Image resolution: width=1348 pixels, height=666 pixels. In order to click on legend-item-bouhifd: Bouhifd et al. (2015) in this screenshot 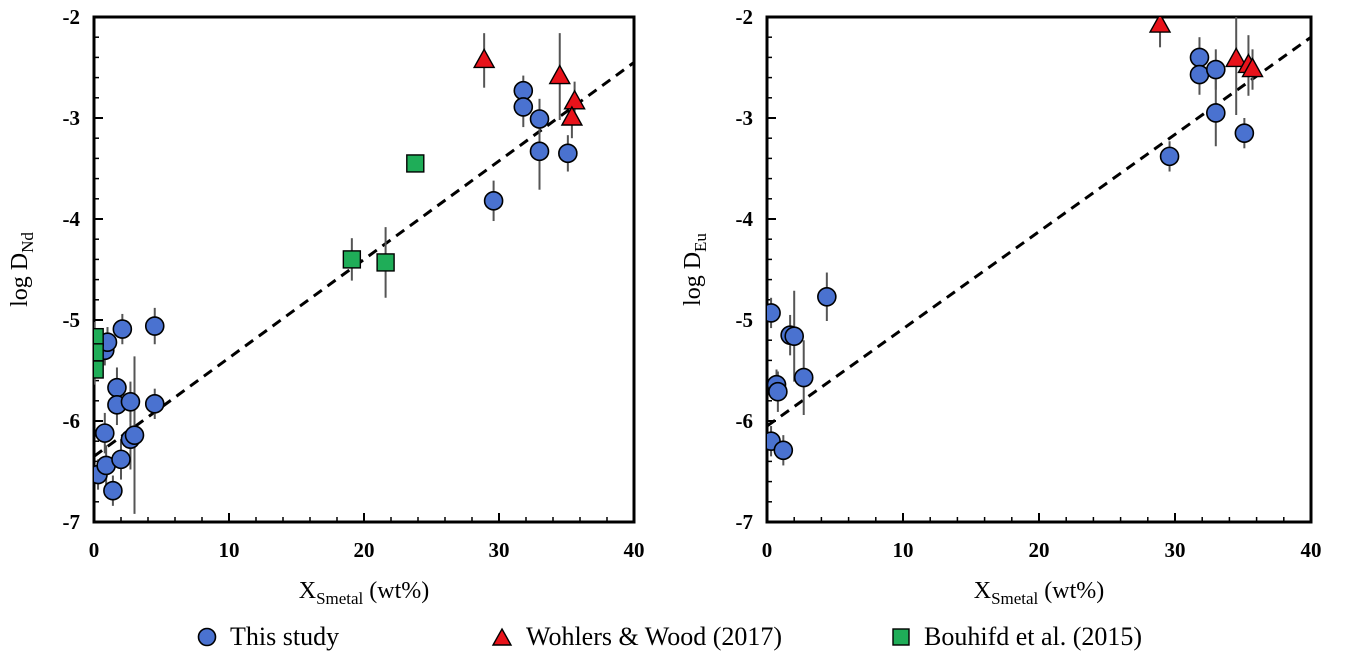, I will do `click(1016, 637)`.